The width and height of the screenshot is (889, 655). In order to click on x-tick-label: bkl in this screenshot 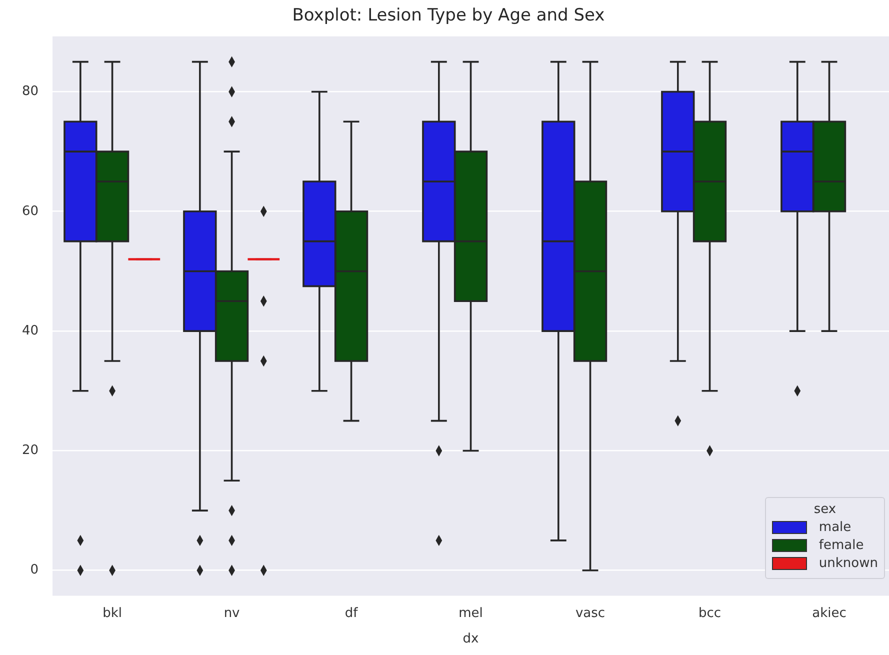, I will do `click(112, 613)`.